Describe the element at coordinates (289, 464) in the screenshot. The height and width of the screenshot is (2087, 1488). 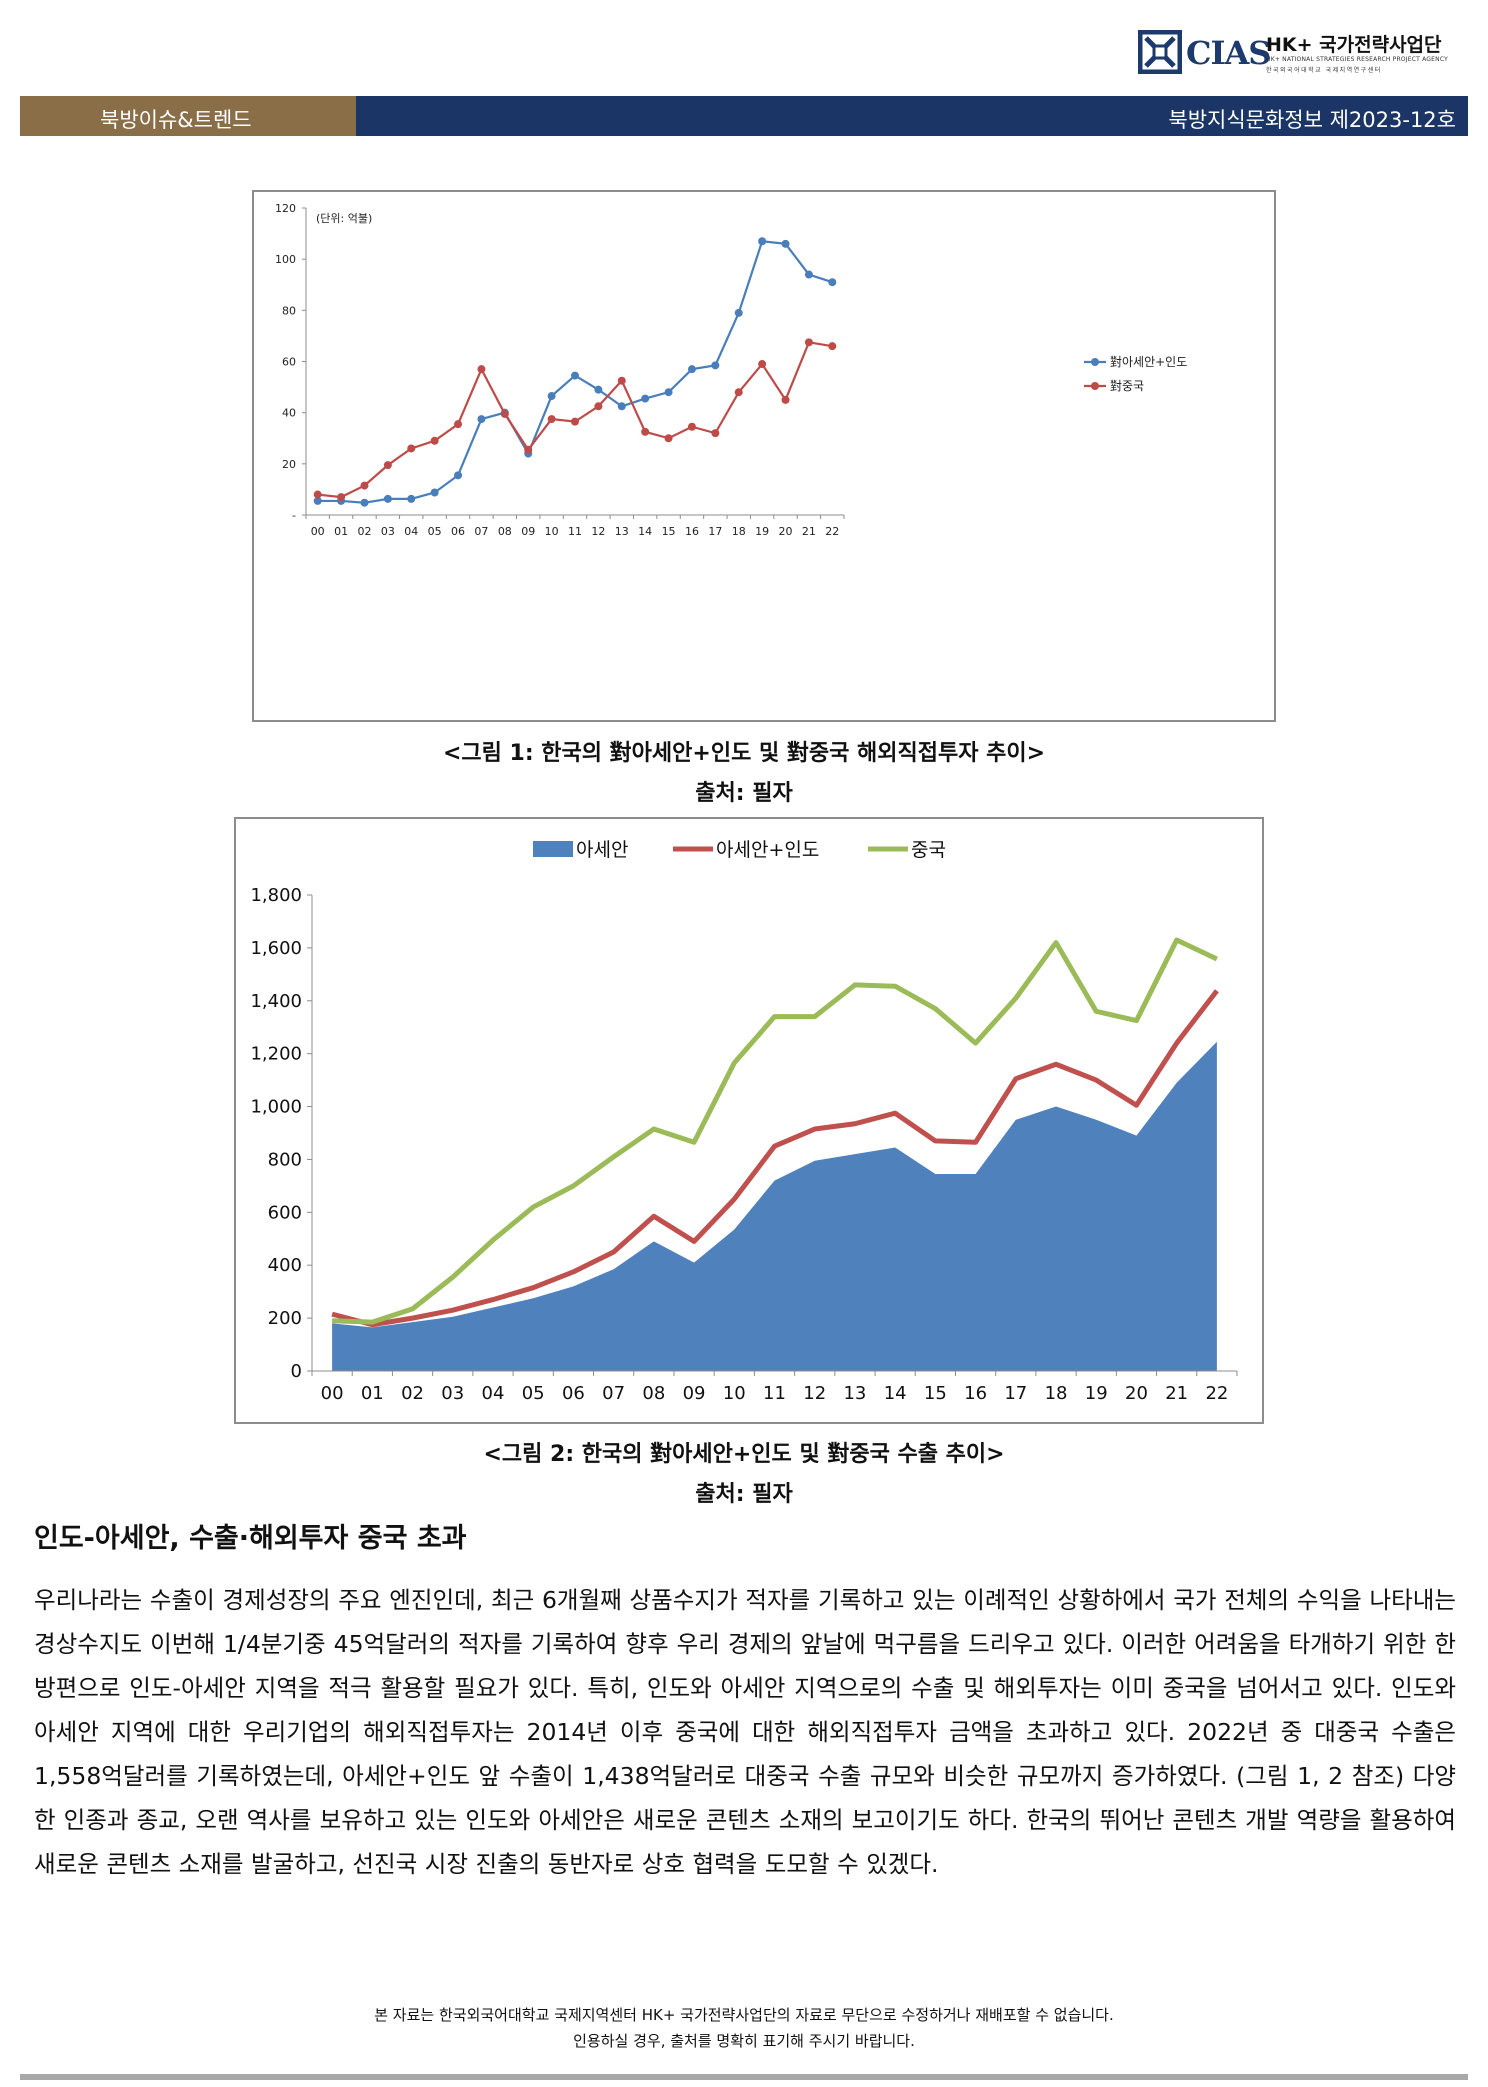
I see `y-tick-label: 20` at that location.